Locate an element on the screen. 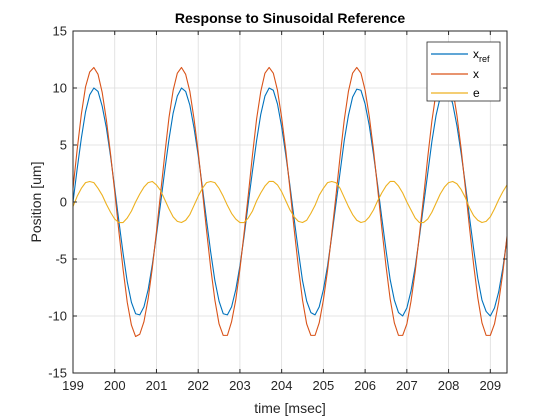  legend-entry-x-ref: xref is located at coordinates (481, 55).